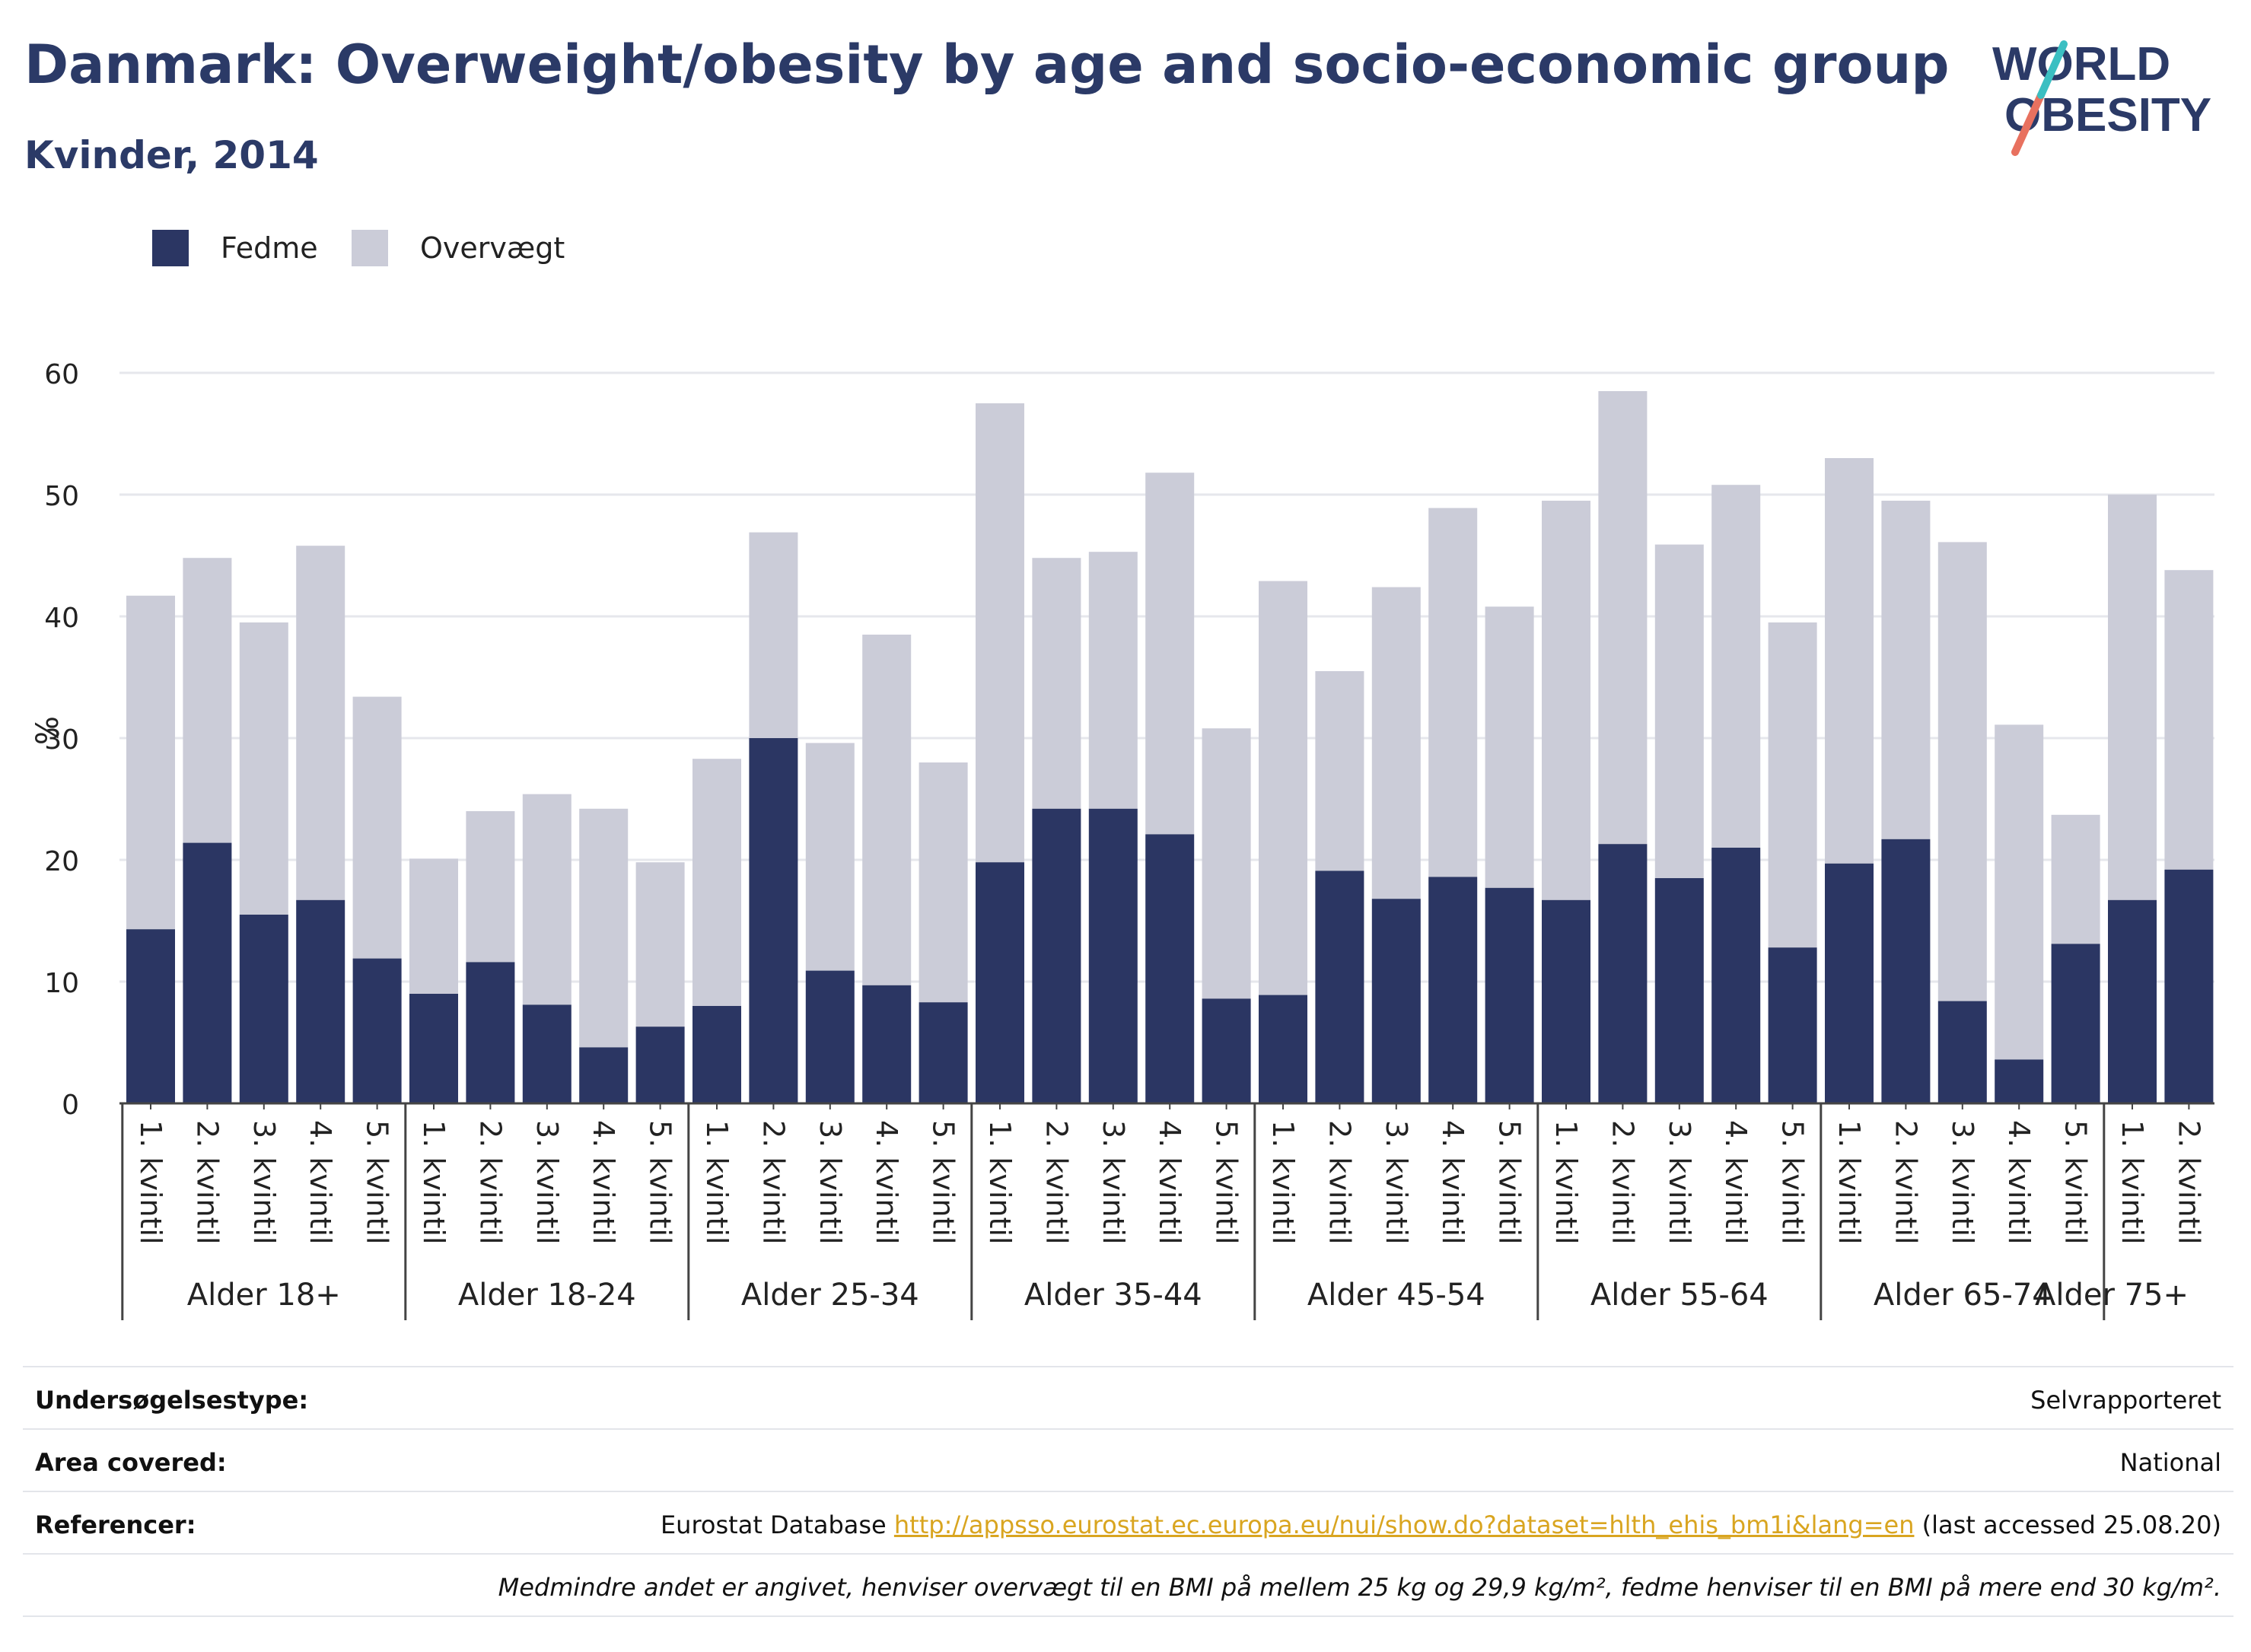 Image resolution: width=2251 pixels, height=1652 pixels. I want to click on y-tick-label: 30, so click(61, 740).